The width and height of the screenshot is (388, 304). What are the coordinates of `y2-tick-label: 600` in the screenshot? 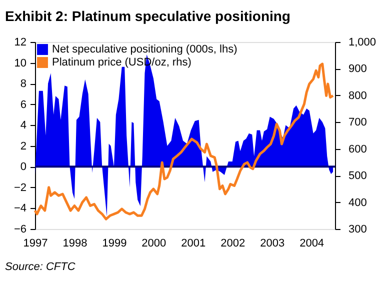 It's located at (357, 149).